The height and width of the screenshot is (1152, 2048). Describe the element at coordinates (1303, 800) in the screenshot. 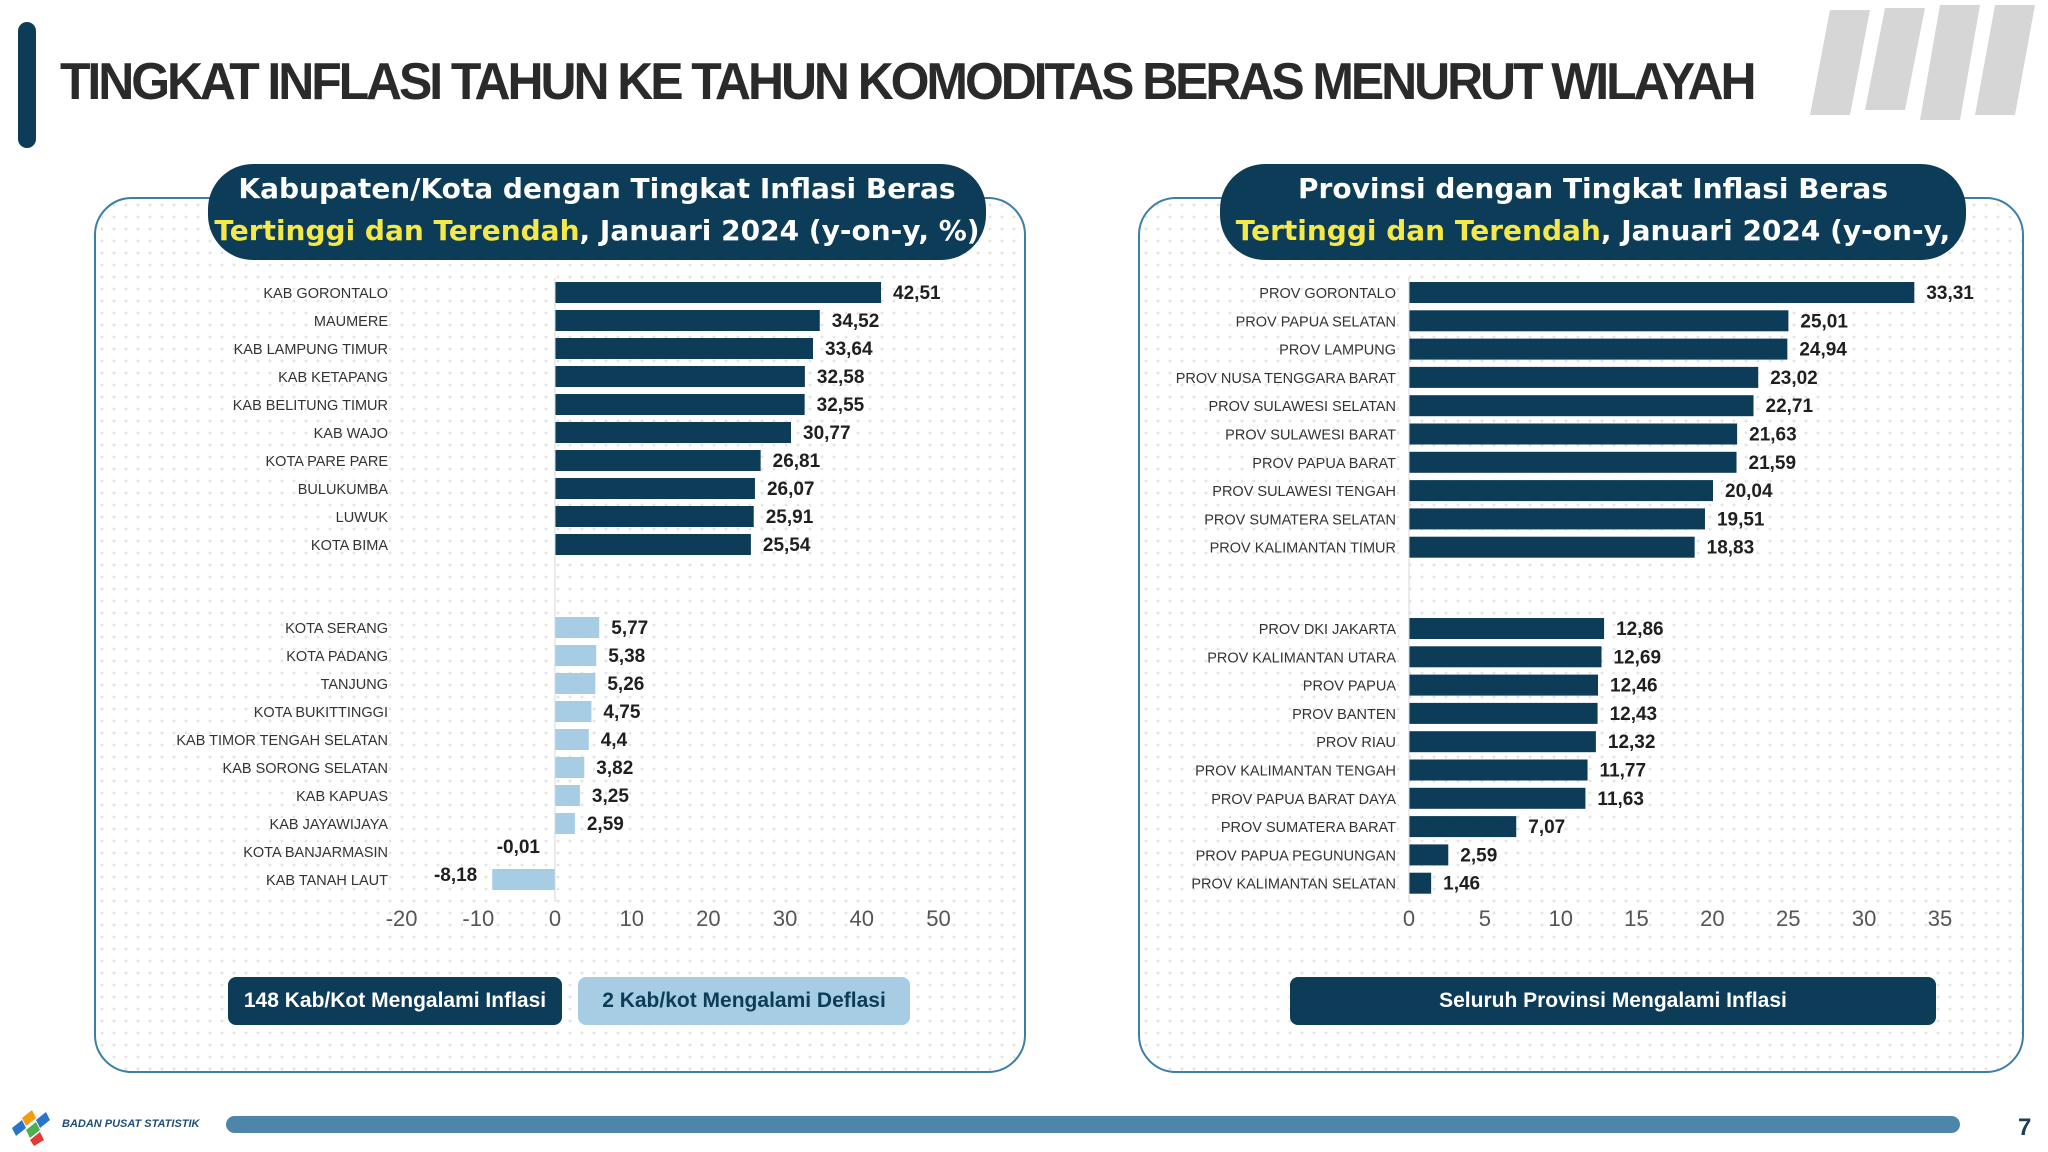

I see `prov-label-16: PROV PAPUA BARAT DAYA` at that location.